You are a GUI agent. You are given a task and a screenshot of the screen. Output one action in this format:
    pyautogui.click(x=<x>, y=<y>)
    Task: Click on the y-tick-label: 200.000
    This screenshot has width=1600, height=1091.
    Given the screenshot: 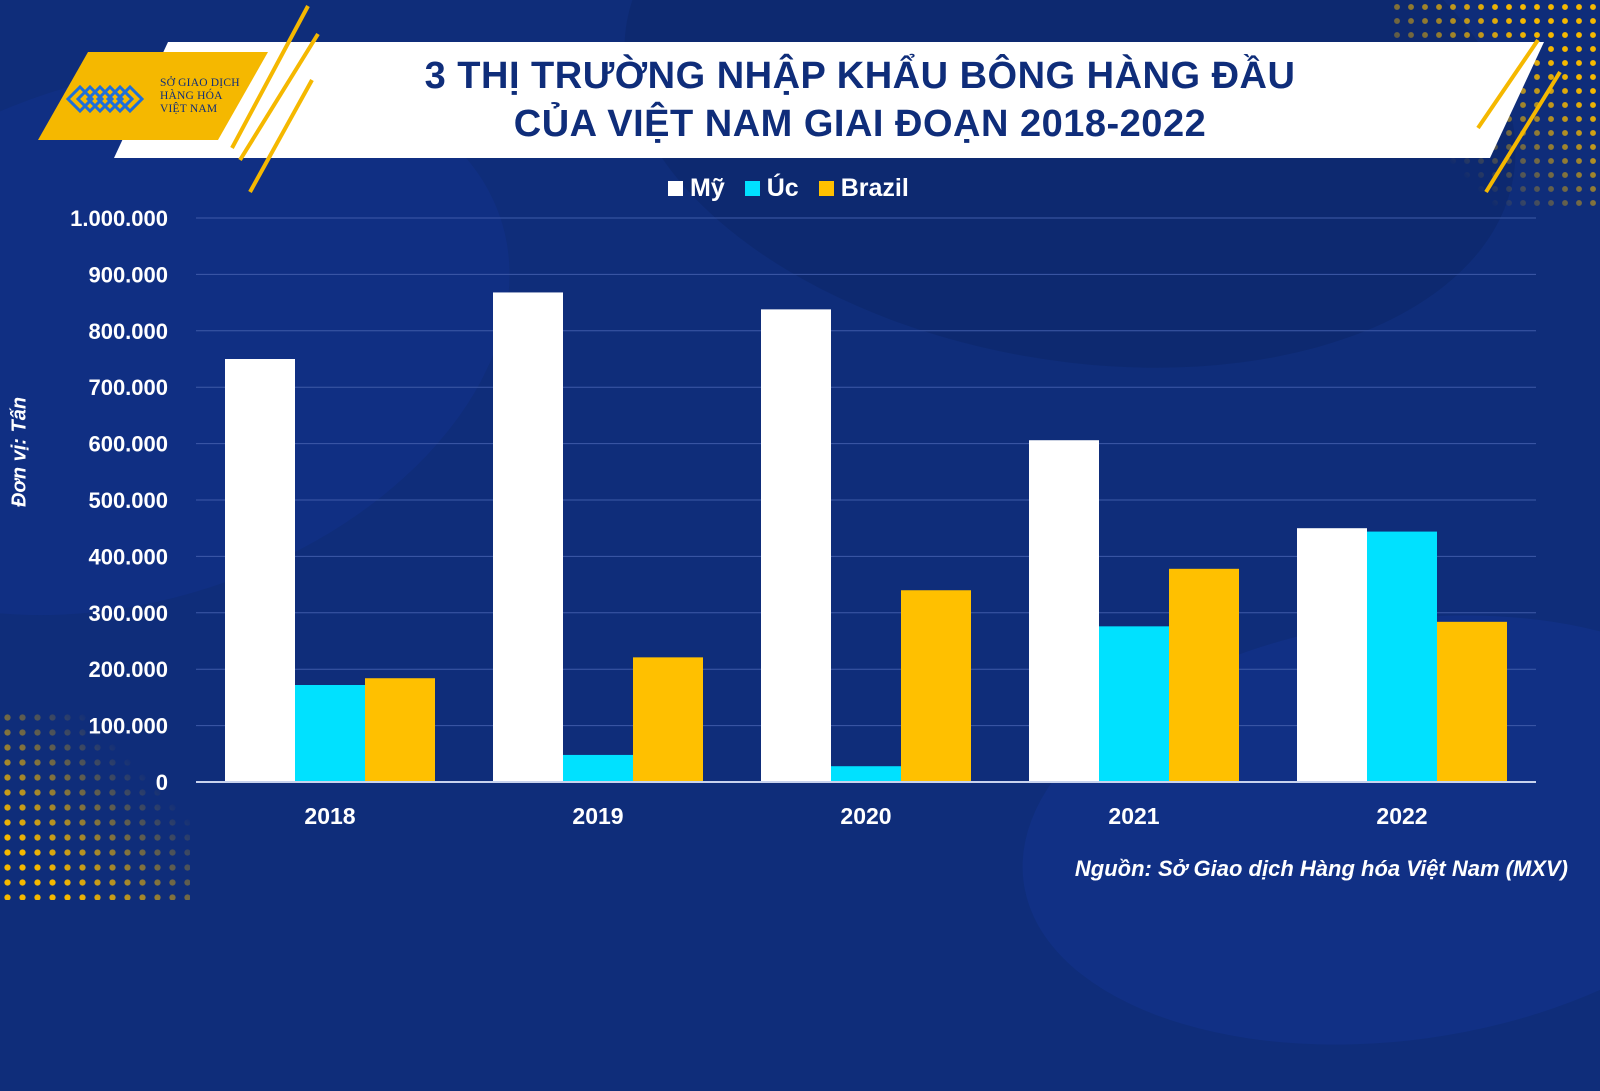 What is the action you would take?
    pyautogui.click(x=128, y=669)
    